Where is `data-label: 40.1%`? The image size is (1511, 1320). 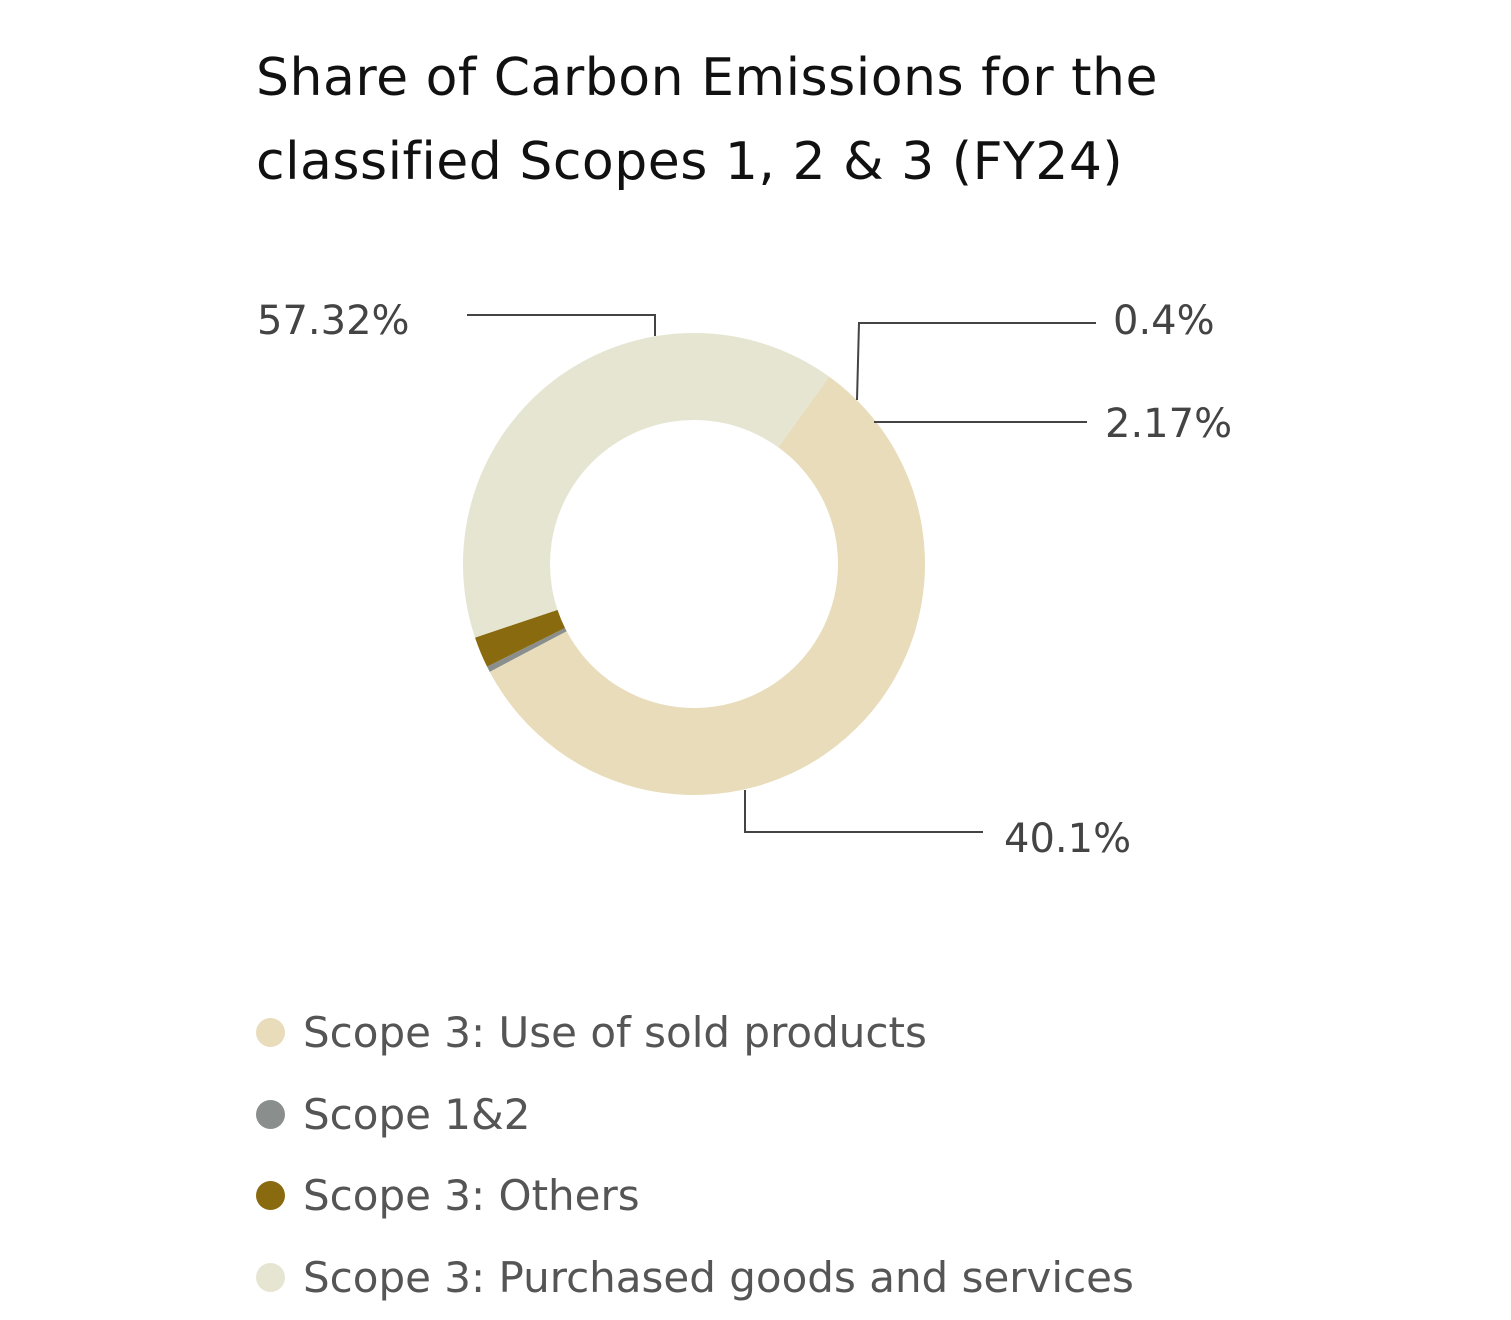
data-label: 40.1% is located at coordinates (1067, 839).